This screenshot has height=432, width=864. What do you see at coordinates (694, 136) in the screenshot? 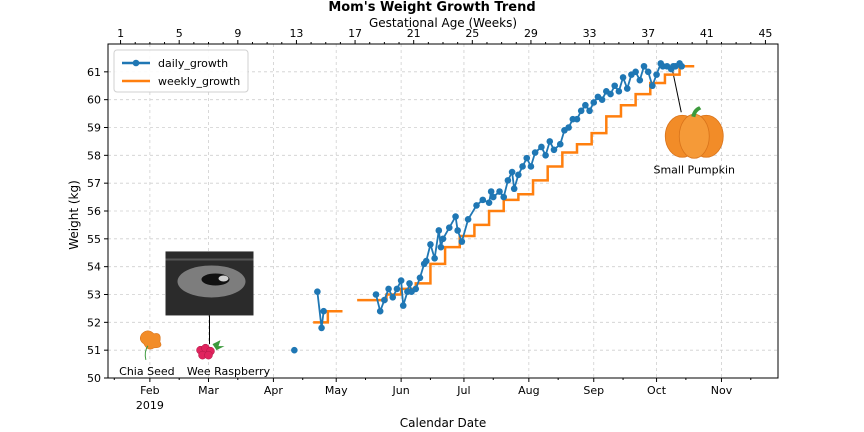
I see `pumpkin-icon` at bounding box center [694, 136].